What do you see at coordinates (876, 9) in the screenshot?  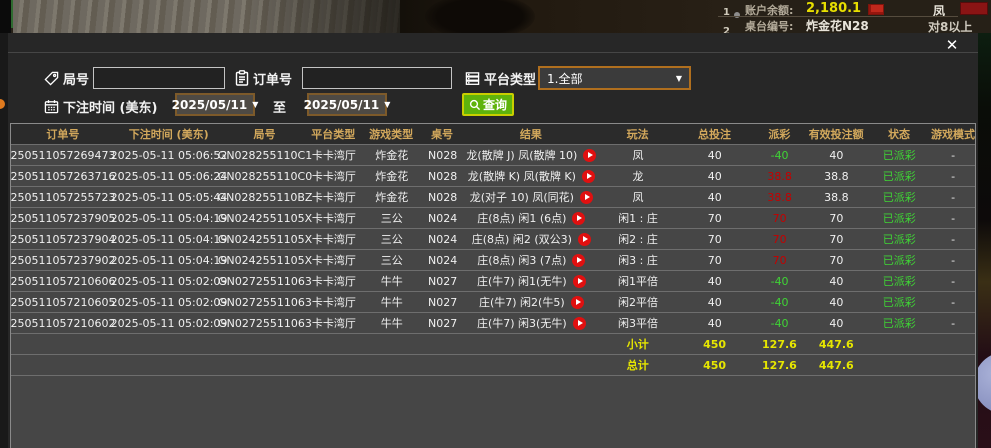 I see `flag-icon` at bounding box center [876, 9].